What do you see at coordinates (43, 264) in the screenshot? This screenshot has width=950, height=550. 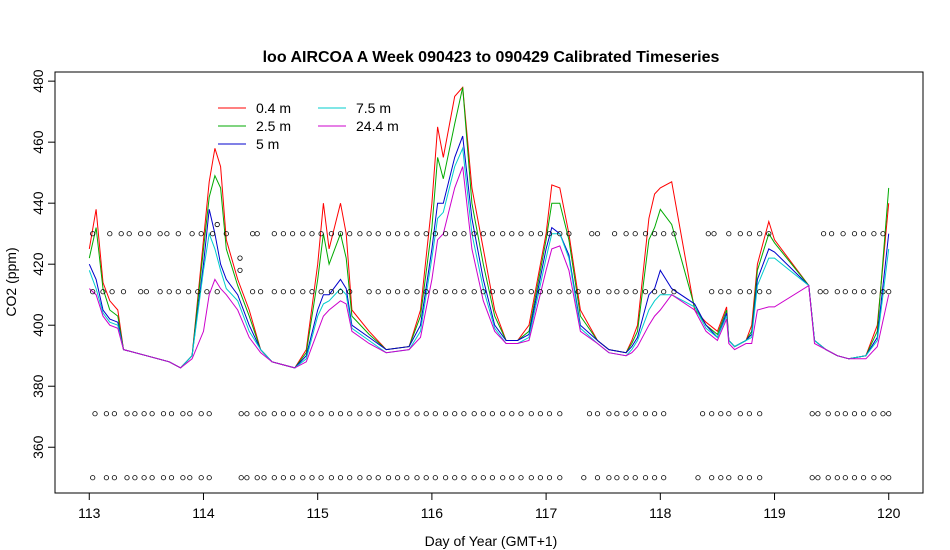 I see `y-axis: 360 380 400 420 440 460 480` at bounding box center [43, 264].